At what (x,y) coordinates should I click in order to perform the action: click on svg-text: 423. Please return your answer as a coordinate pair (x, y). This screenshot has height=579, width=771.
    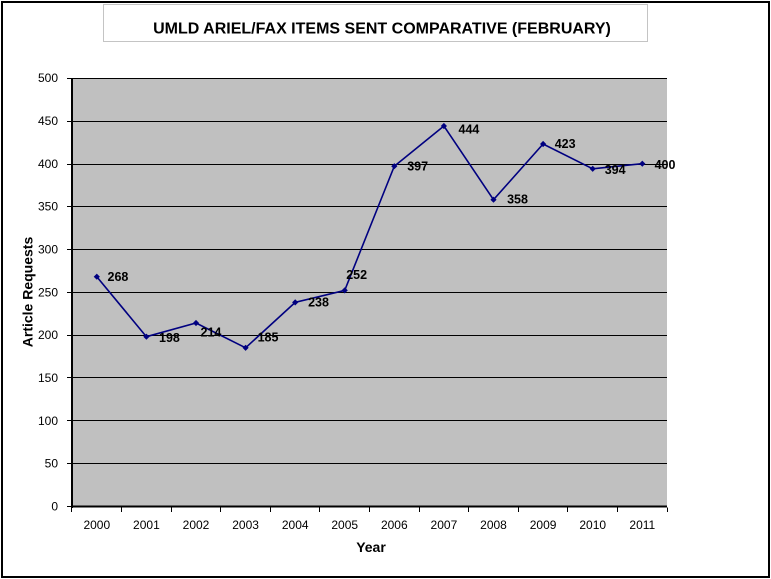
    Looking at the image, I should click on (565, 144).